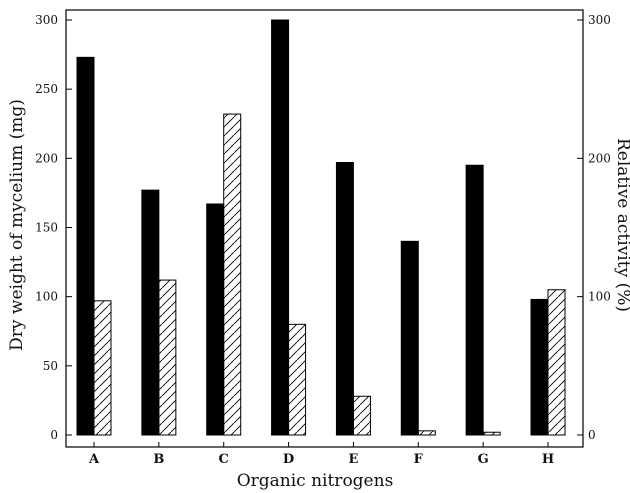  I want to click on y-tick-label: 50, so click(50, 366).